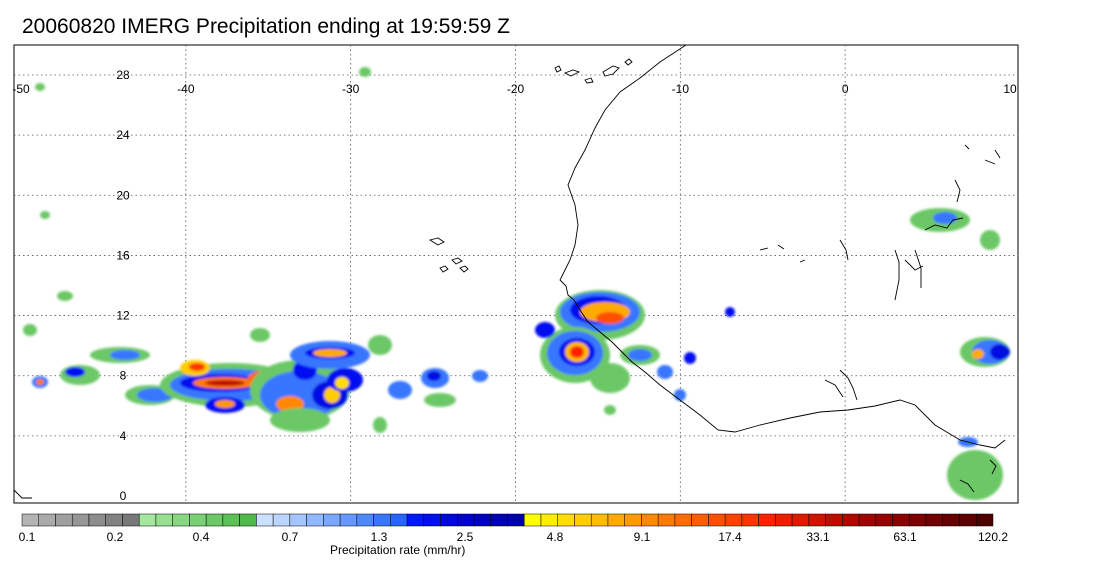  What do you see at coordinates (905, 537) in the screenshot?
I see `colorbar-tick-label: 63.1` at bounding box center [905, 537].